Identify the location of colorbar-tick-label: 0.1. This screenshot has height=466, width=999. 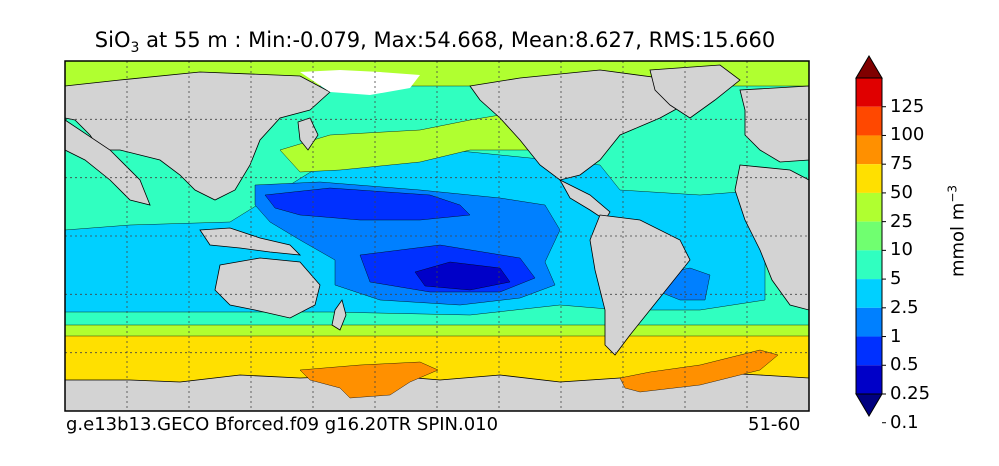
(904, 422).